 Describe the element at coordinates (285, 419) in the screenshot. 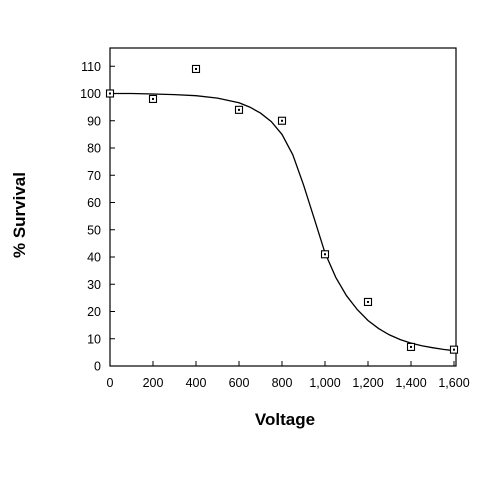

I see `x-axis-title: Voltage` at that location.